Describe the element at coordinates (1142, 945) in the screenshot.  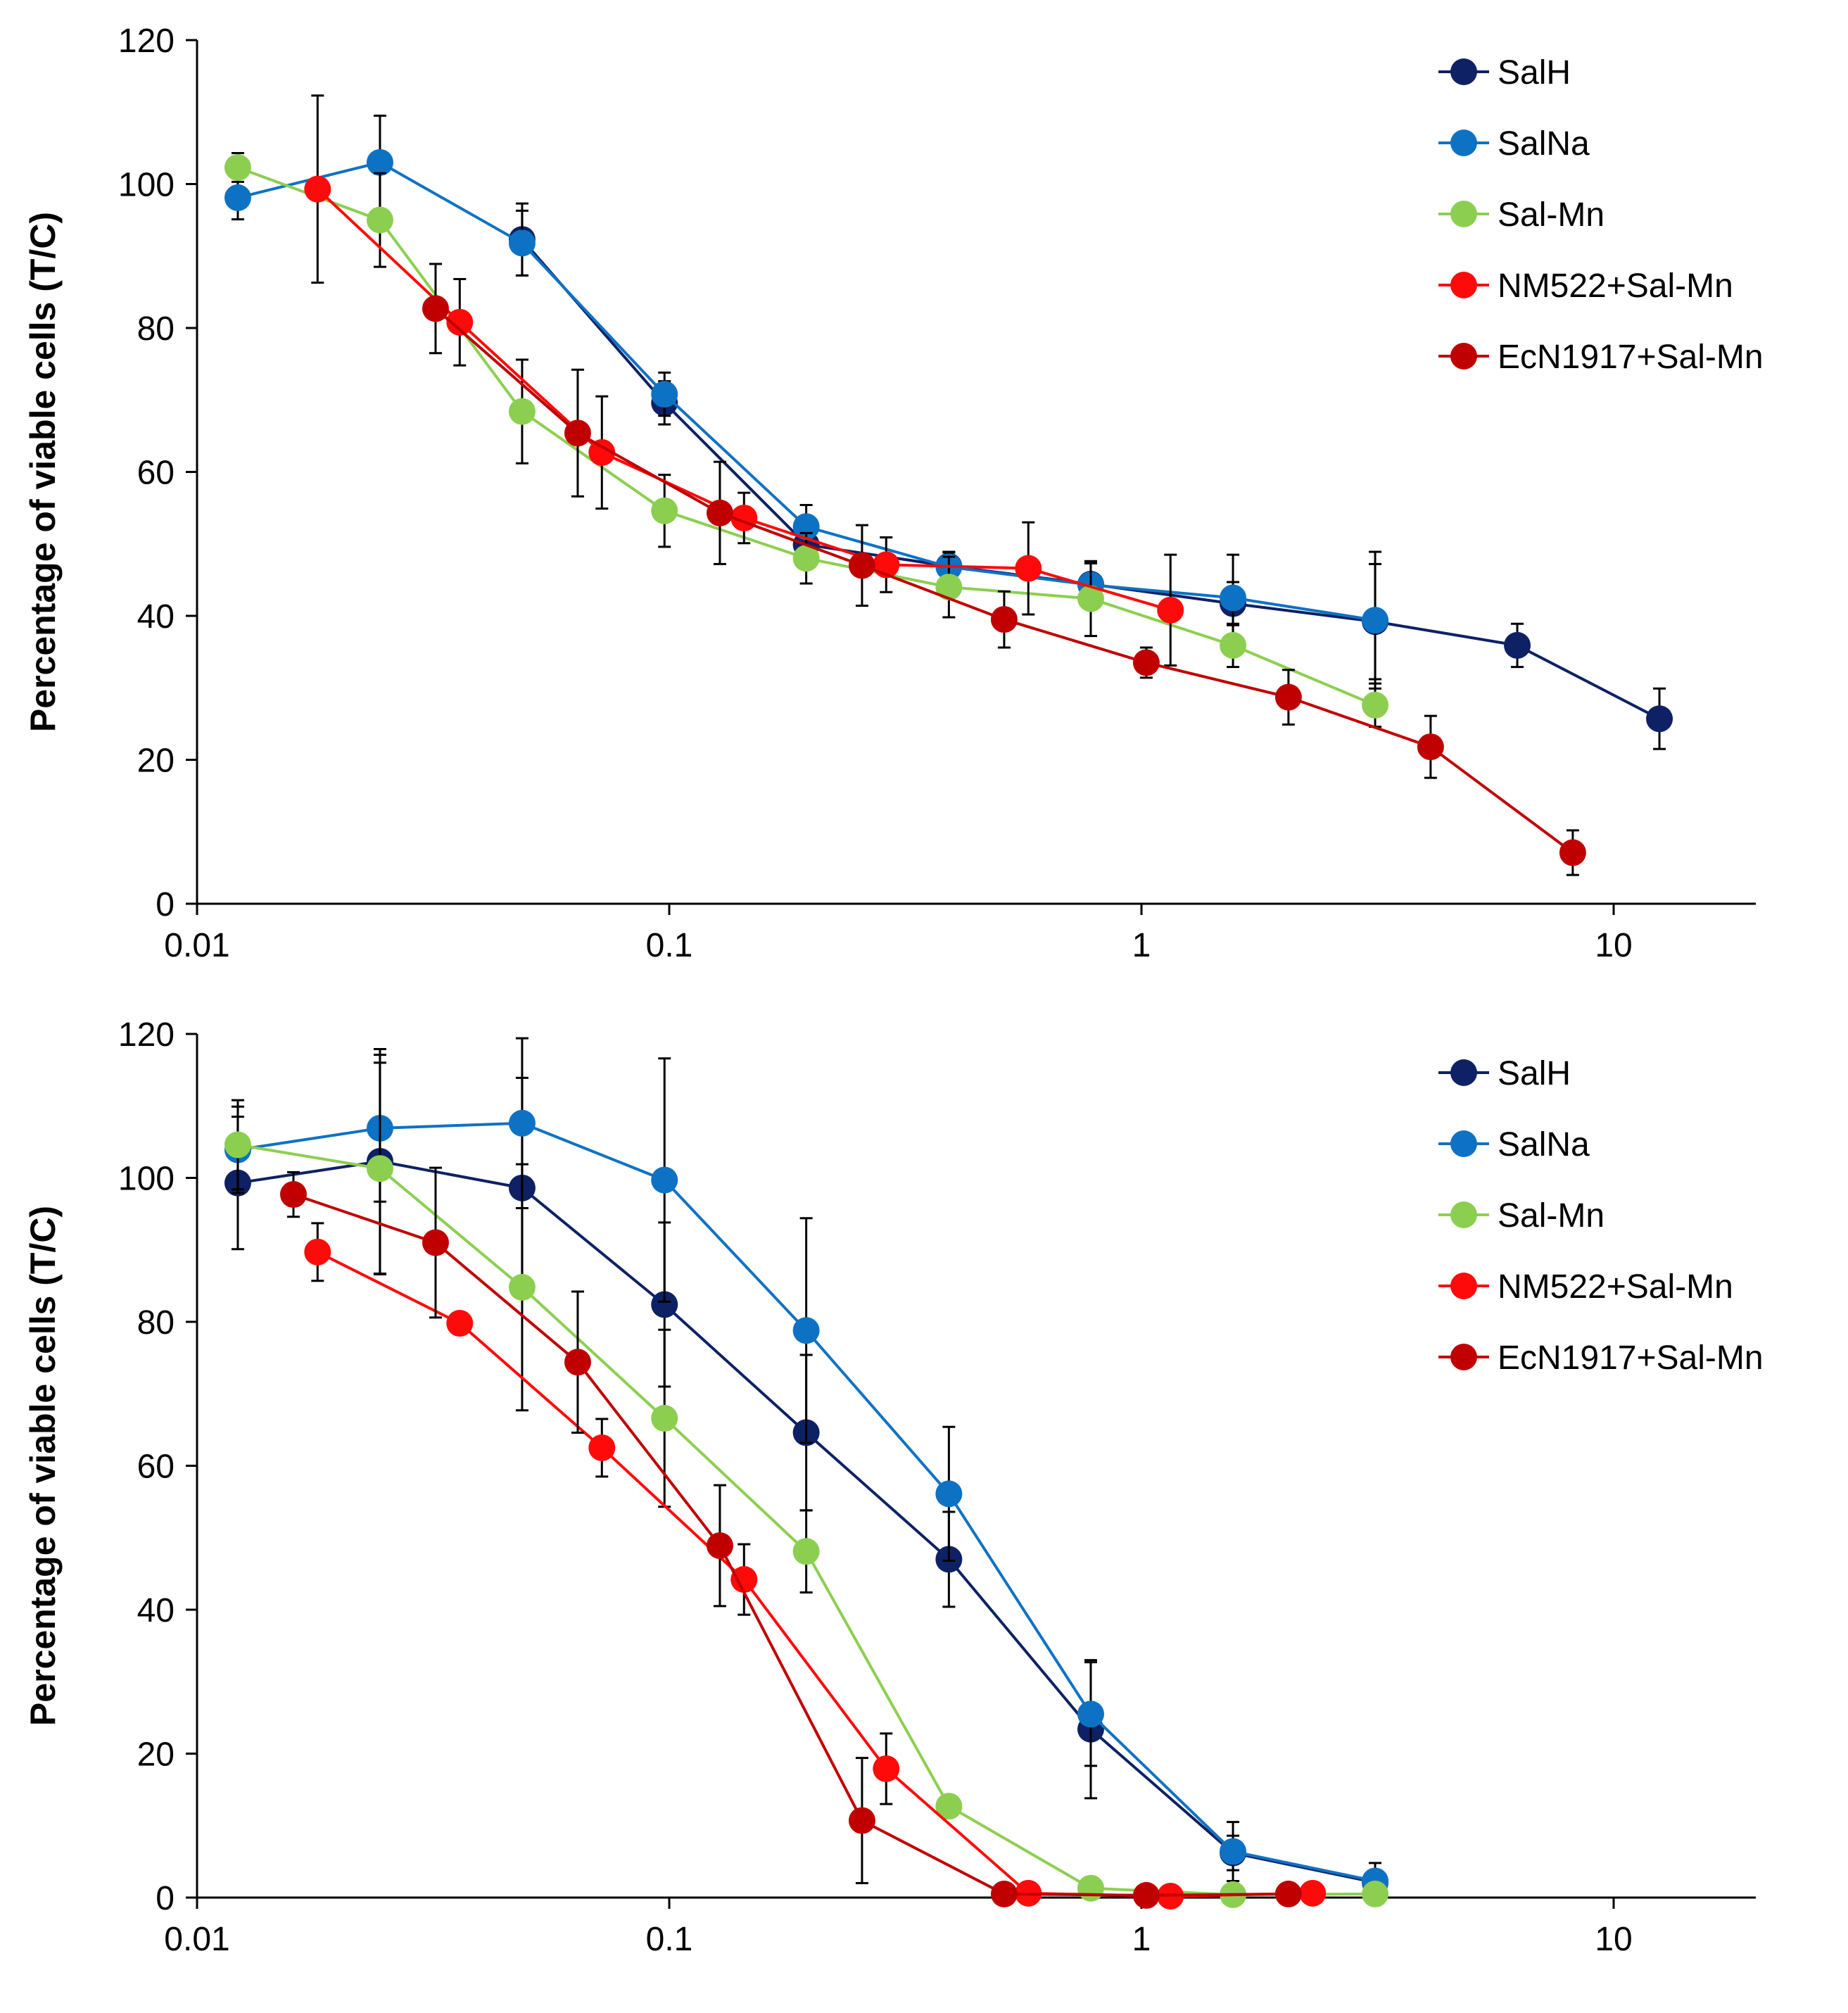
I see `x-tick-label: 1` at that location.